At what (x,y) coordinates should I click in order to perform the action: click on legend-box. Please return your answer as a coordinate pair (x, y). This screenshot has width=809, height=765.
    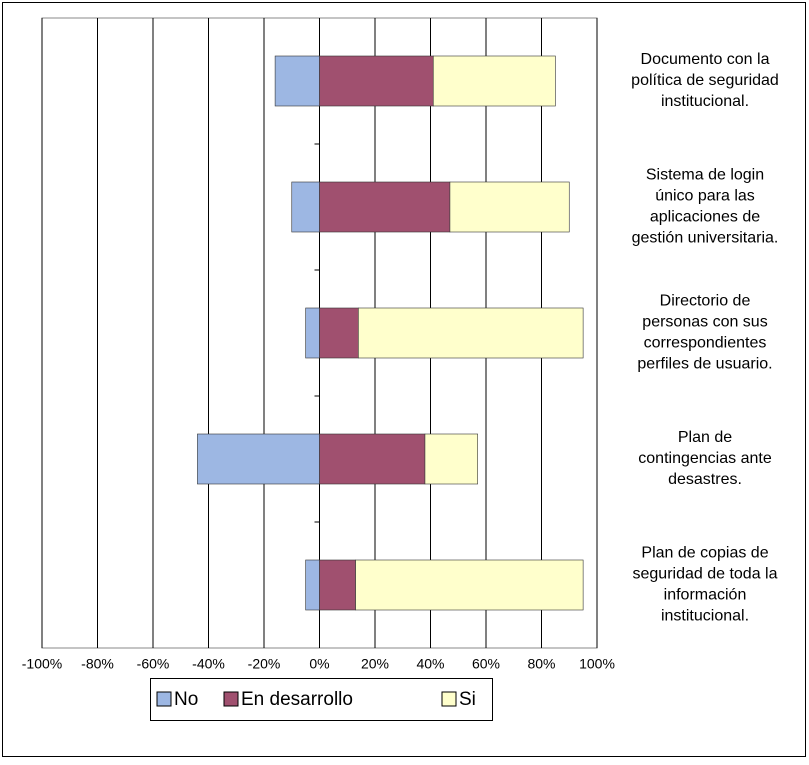
    Looking at the image, I should click on (321, 699).